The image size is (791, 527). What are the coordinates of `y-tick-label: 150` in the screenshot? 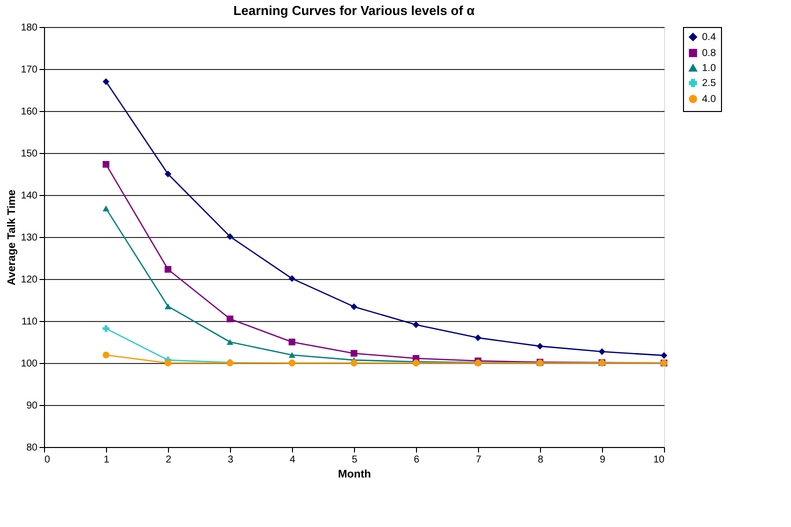 It's located at (29, 154).